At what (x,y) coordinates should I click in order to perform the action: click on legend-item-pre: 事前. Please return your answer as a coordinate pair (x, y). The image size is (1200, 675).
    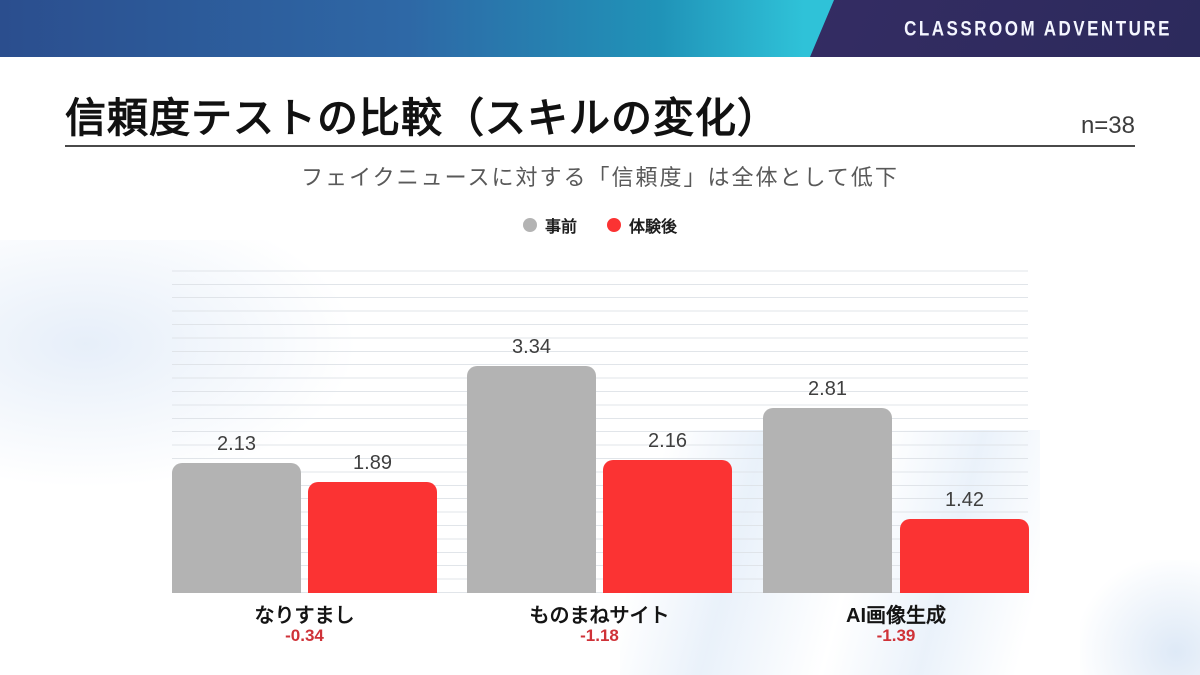
    Looking at the image, I should click on (549, 225).